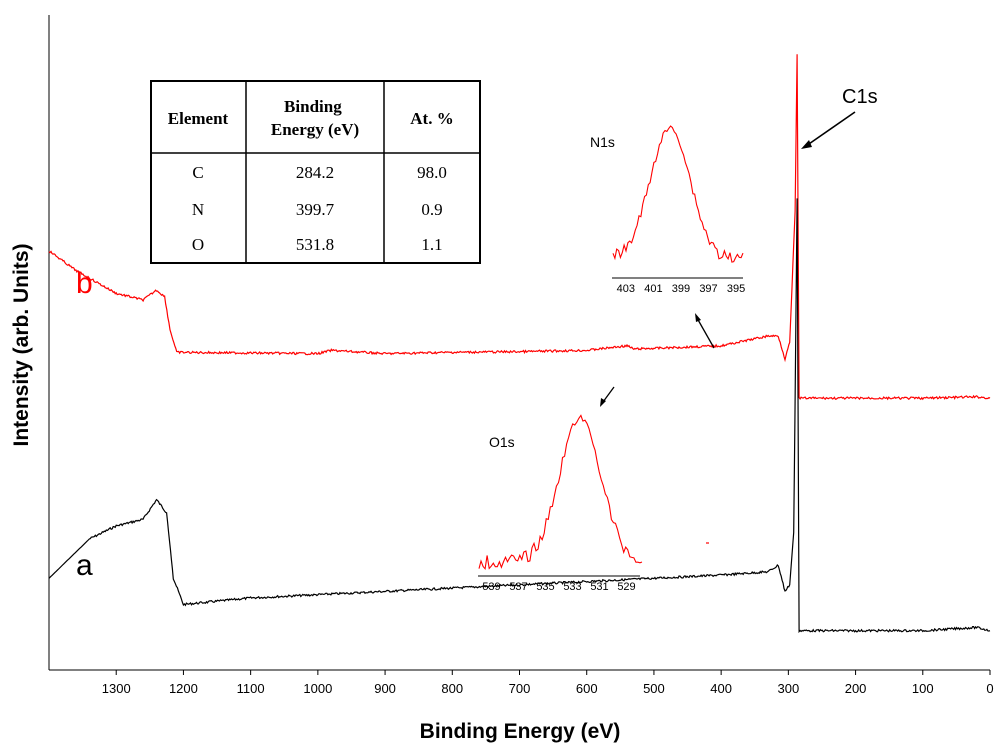  What do you see at coordinates (608, 394) in the screenshot?
I see `o1s-arrow` at bounding box center [608, 394].